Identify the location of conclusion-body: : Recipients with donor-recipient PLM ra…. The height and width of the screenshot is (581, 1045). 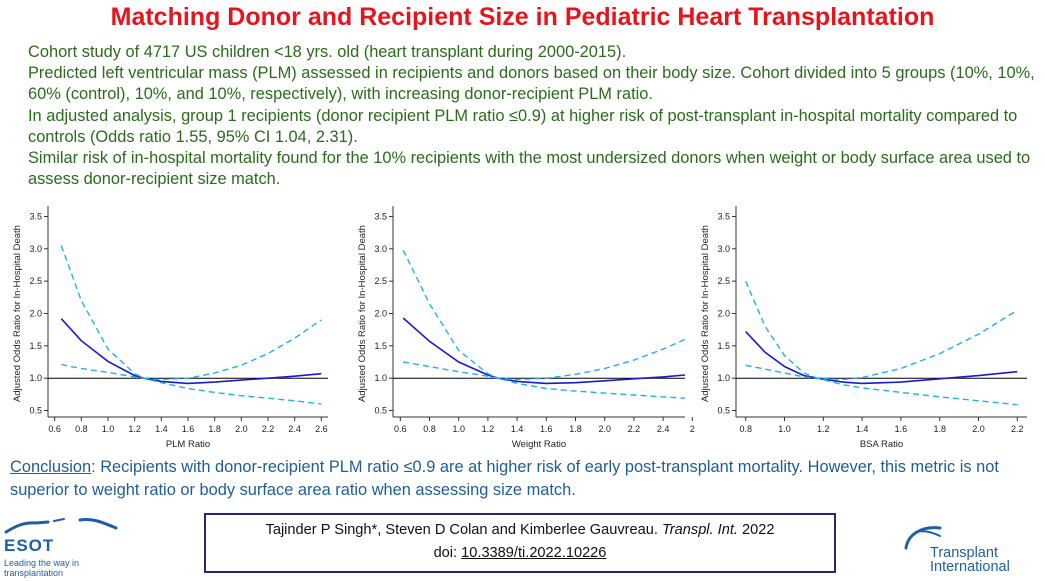
(504, 478).